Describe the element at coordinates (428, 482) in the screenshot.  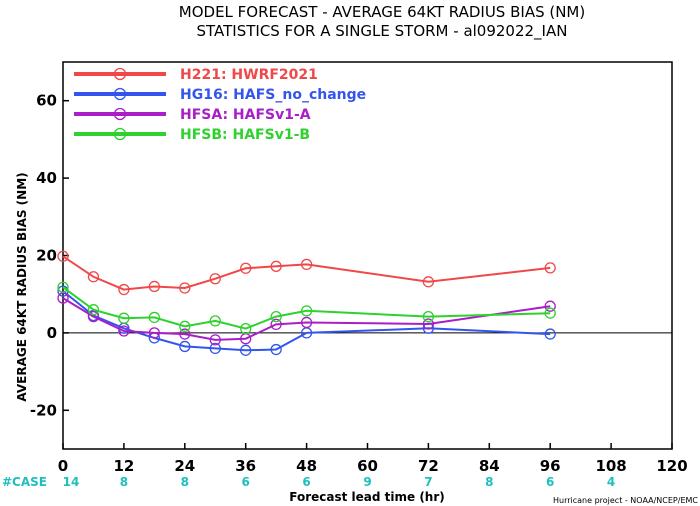
I see `case-count: 7` at that location.